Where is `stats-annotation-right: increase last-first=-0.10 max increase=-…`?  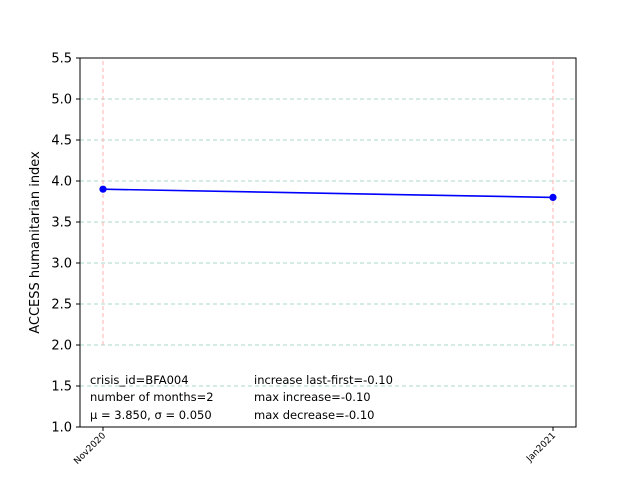 stats-annotation-right: increase last-first=-0.10 max increase=-… is located at coordinates (323, 397).